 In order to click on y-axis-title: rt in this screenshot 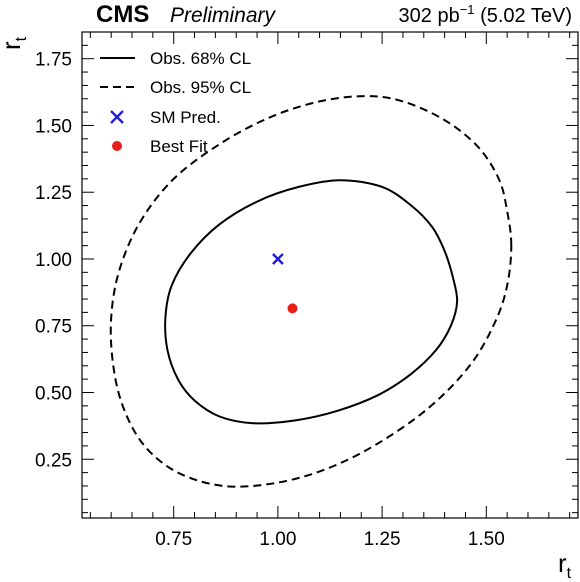, I will do `click(15, 43)`.